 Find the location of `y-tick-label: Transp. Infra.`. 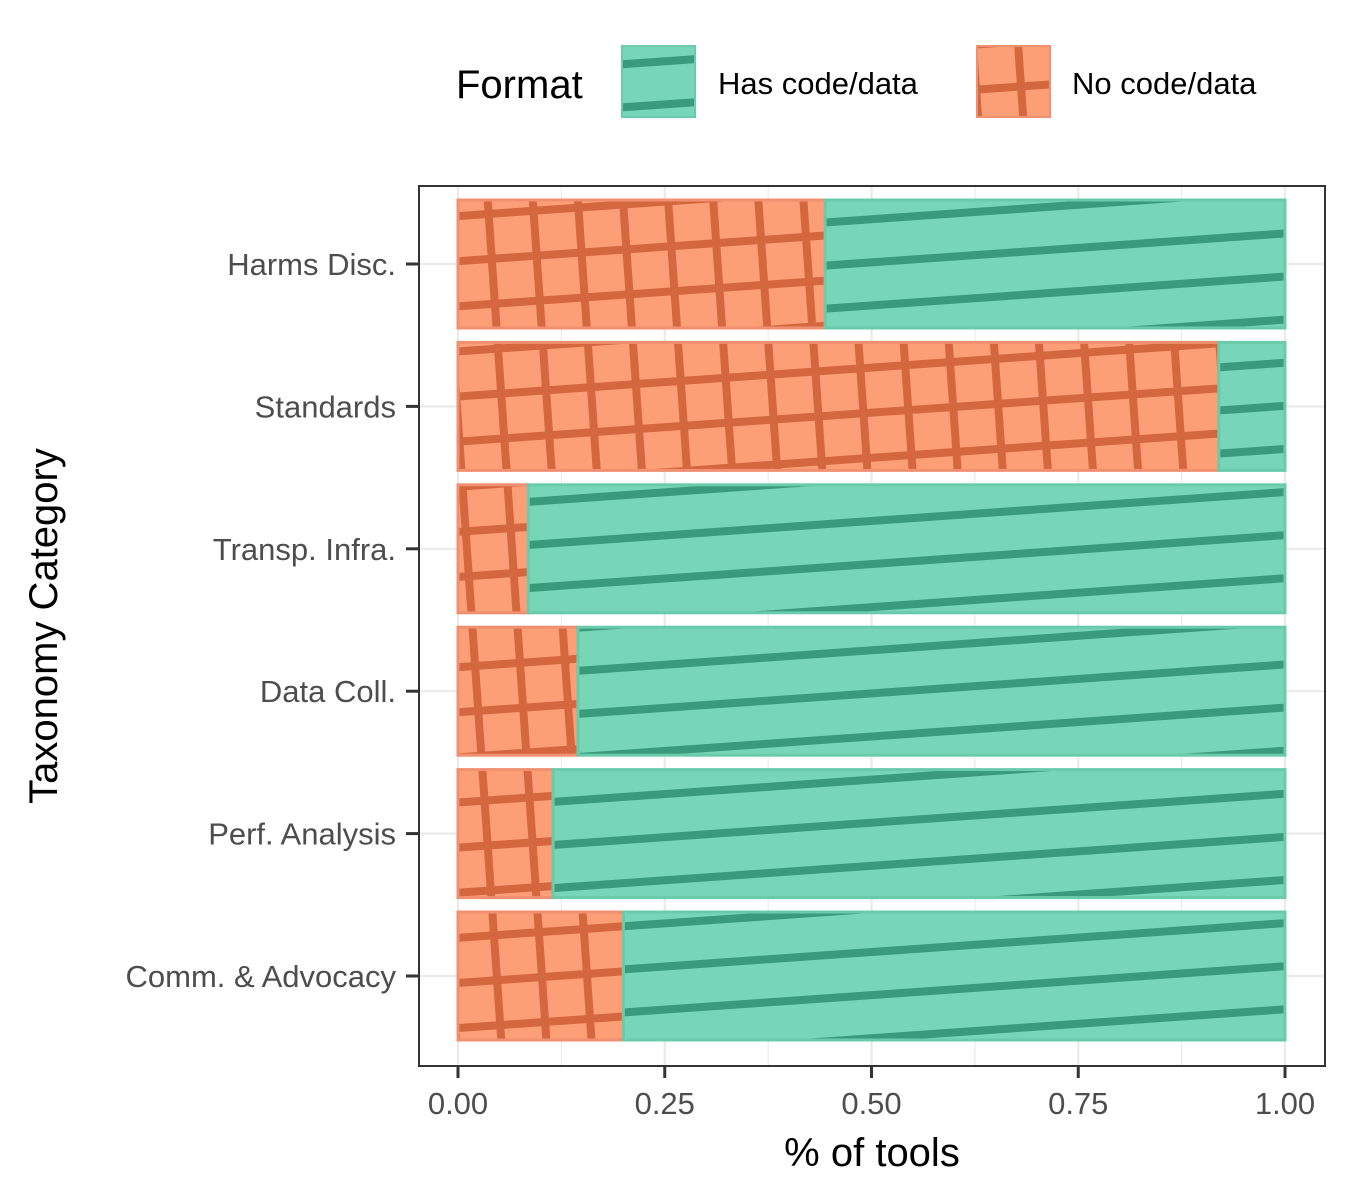

y-tick-label: Transp. Infra. is located at coordinates (304, 549).